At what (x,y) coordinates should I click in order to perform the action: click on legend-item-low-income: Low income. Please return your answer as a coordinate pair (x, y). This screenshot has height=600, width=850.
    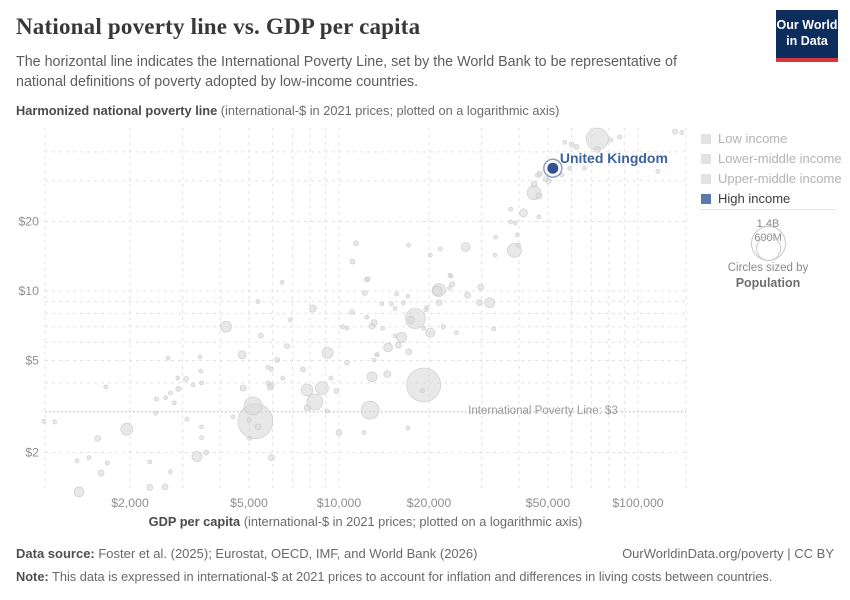
    Looking at the image, I should click on (771, 138).